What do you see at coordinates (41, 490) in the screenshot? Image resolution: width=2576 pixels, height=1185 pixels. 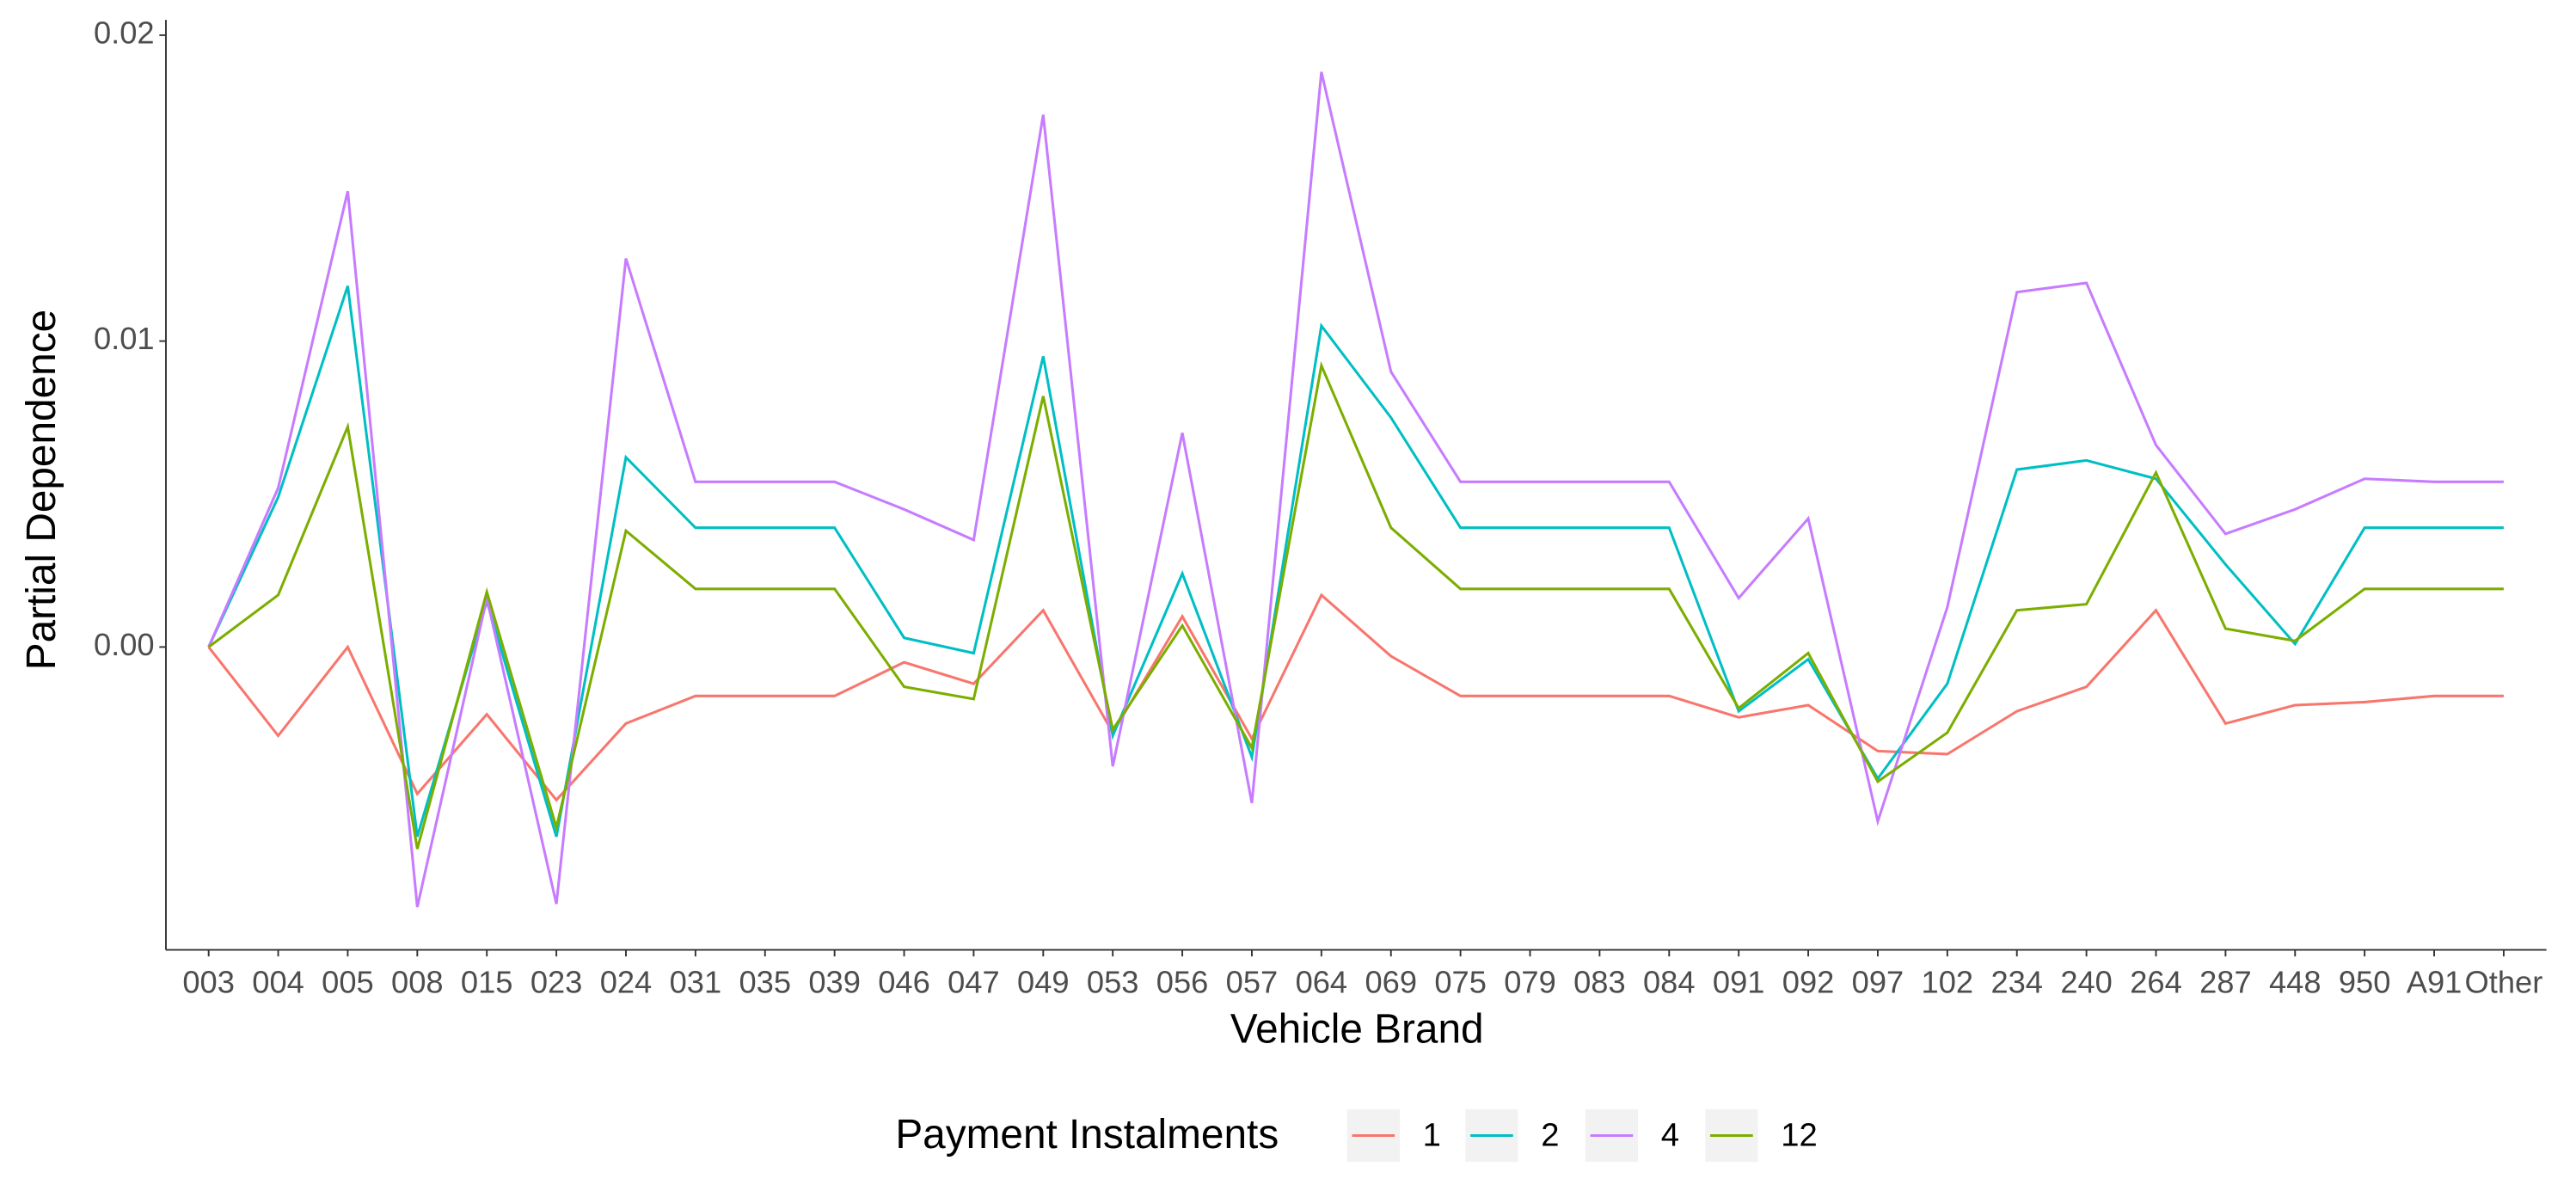 I see `y-axis-title: Partial Dependence` at bounding box center [41, 490].